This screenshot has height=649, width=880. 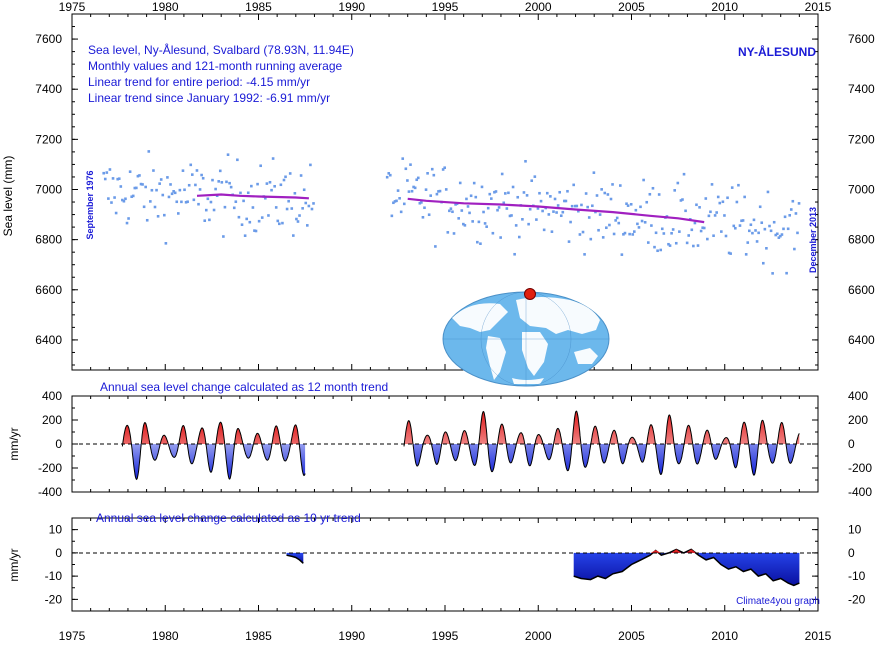 I want to click on y-label-sea-level: Sea level (mm), so click(x=8, y=196).